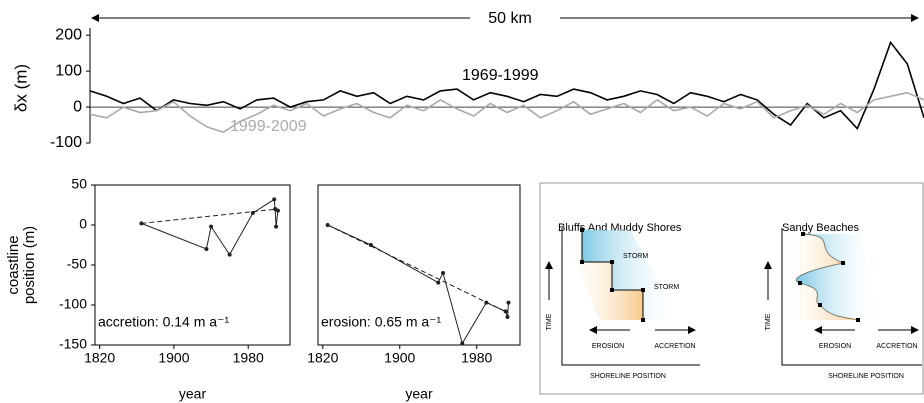 This screenshot has height=403, width=924. What do you see at coordinates (821, 228) in the screenshot?
I see `panel-title: Sandy Beaches` at bounding box center [821, 228].